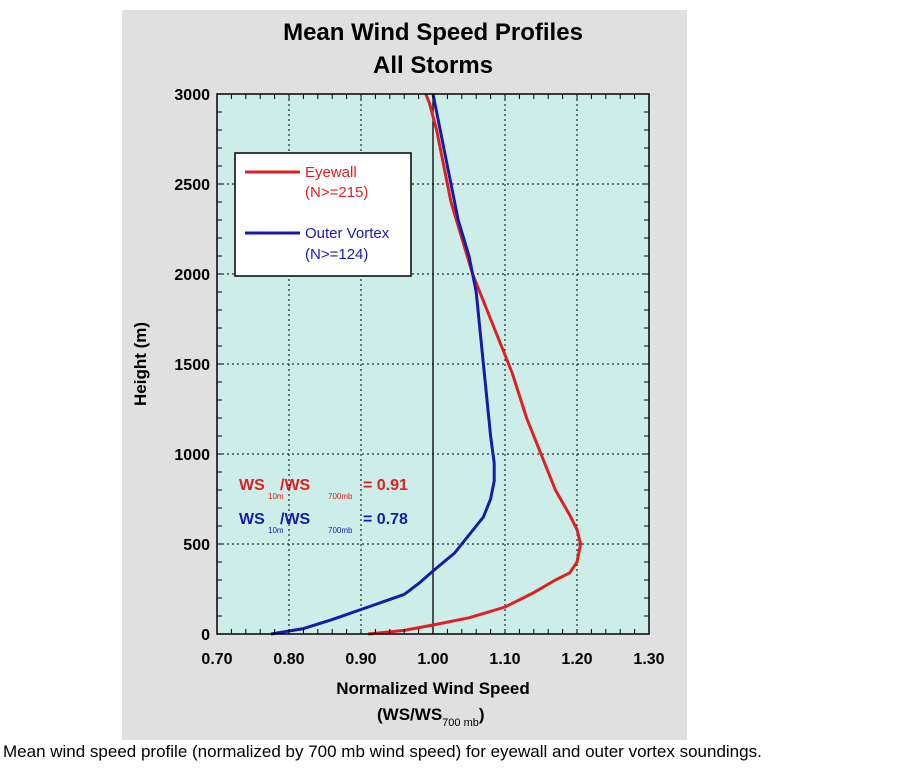 The width and height of the screenshot is (900, 772). What do you see at coordinates (336, 254) in the screenshot?
I see `legend-count-outer-vortex: (N>=124)` at bounding box center [336, 254].